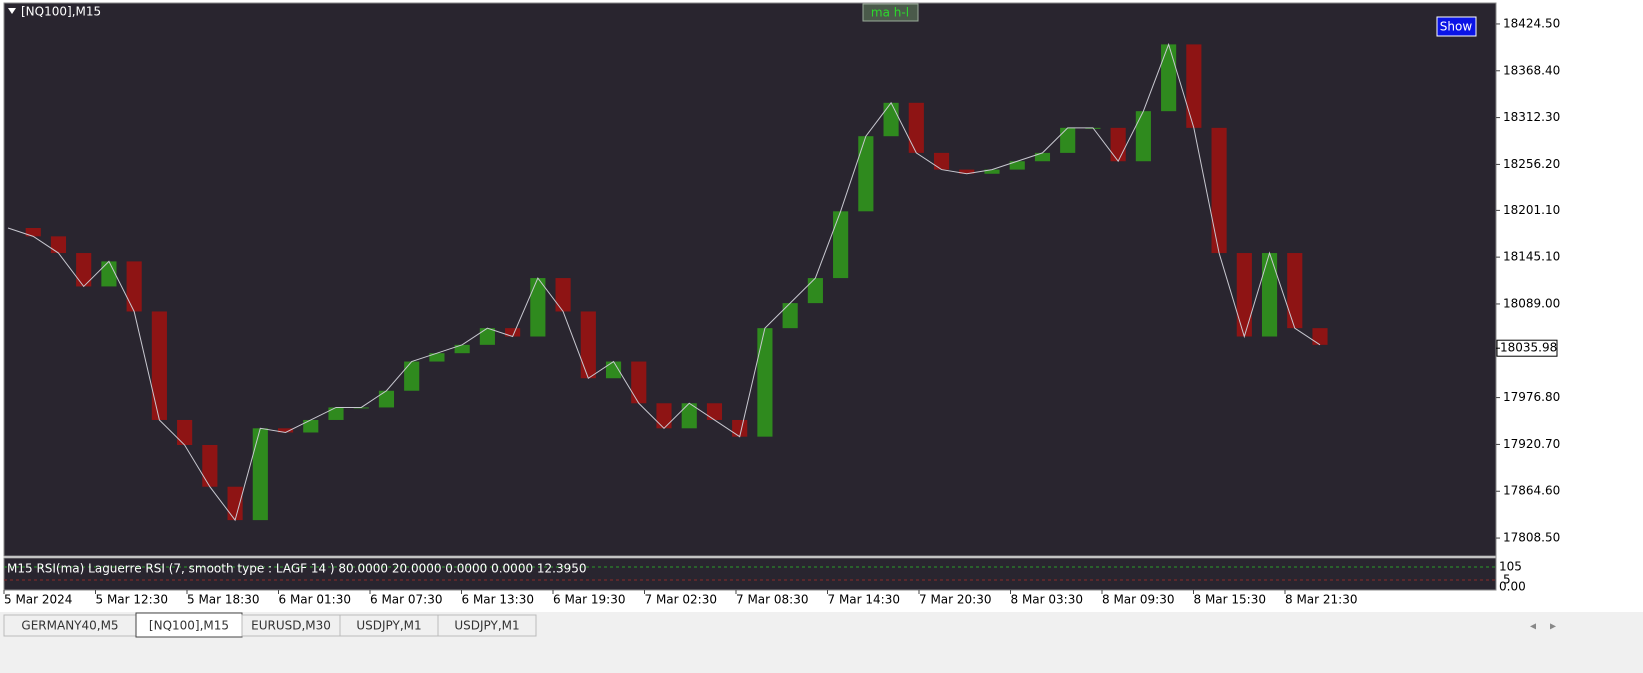 Image resolution: width=1643 pixels, height=673 pixels. What do you see at coordinates (864, 600) in the screenshot?
I see `x-tick-label: 7 Mar 14:30` at bounding box center [864, 600].